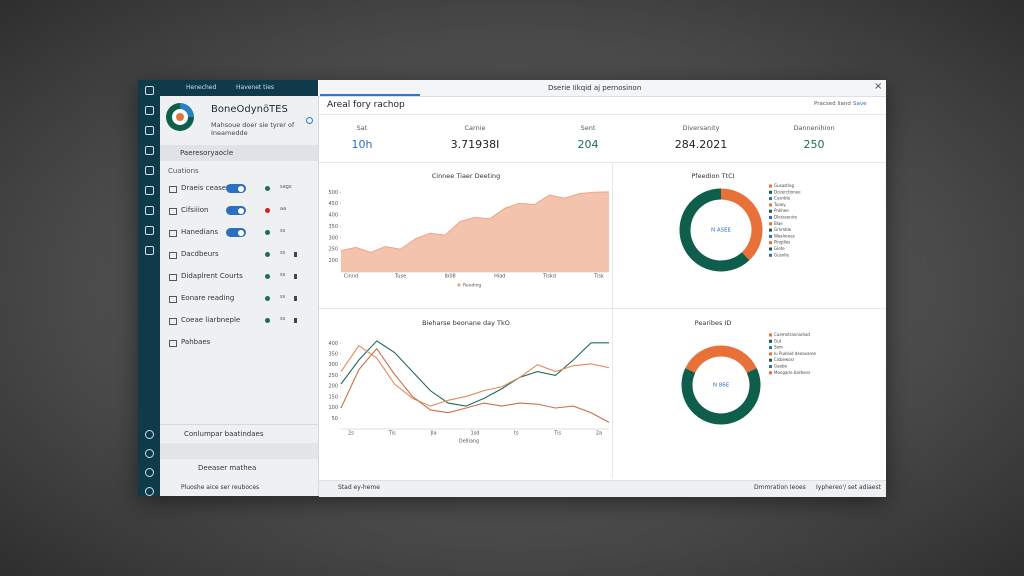  Describe the element at coordinates (778, 223) in the screenshot. I see `legend-label: Blae` at that location.